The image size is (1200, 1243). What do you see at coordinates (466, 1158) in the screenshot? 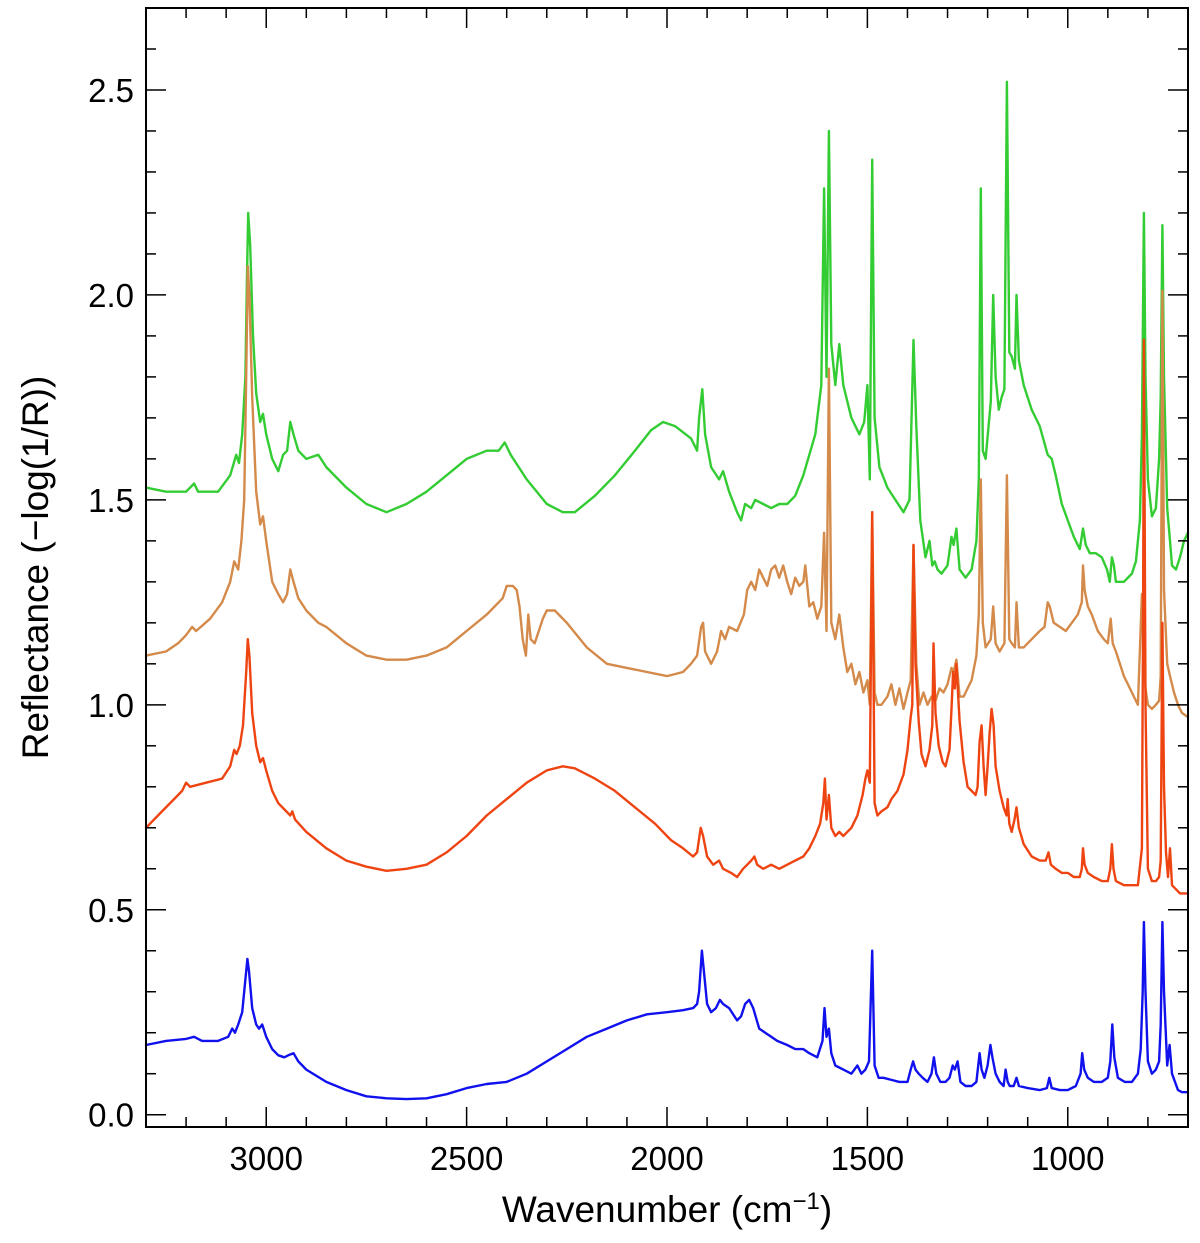
I see `x-tick-label: 2500` at bounding box center [466, 1158].